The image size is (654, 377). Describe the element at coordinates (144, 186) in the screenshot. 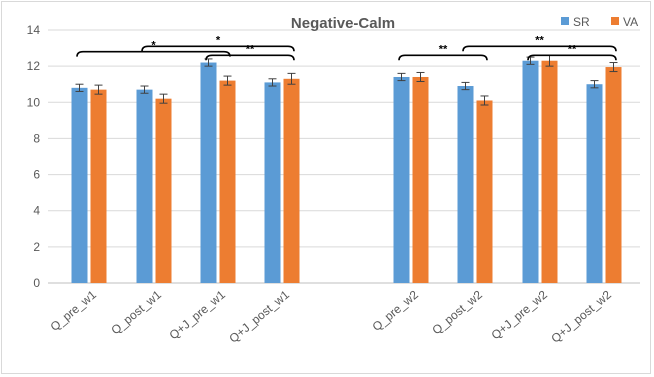

I see `bar-sr-Q_post_w1` at that location.